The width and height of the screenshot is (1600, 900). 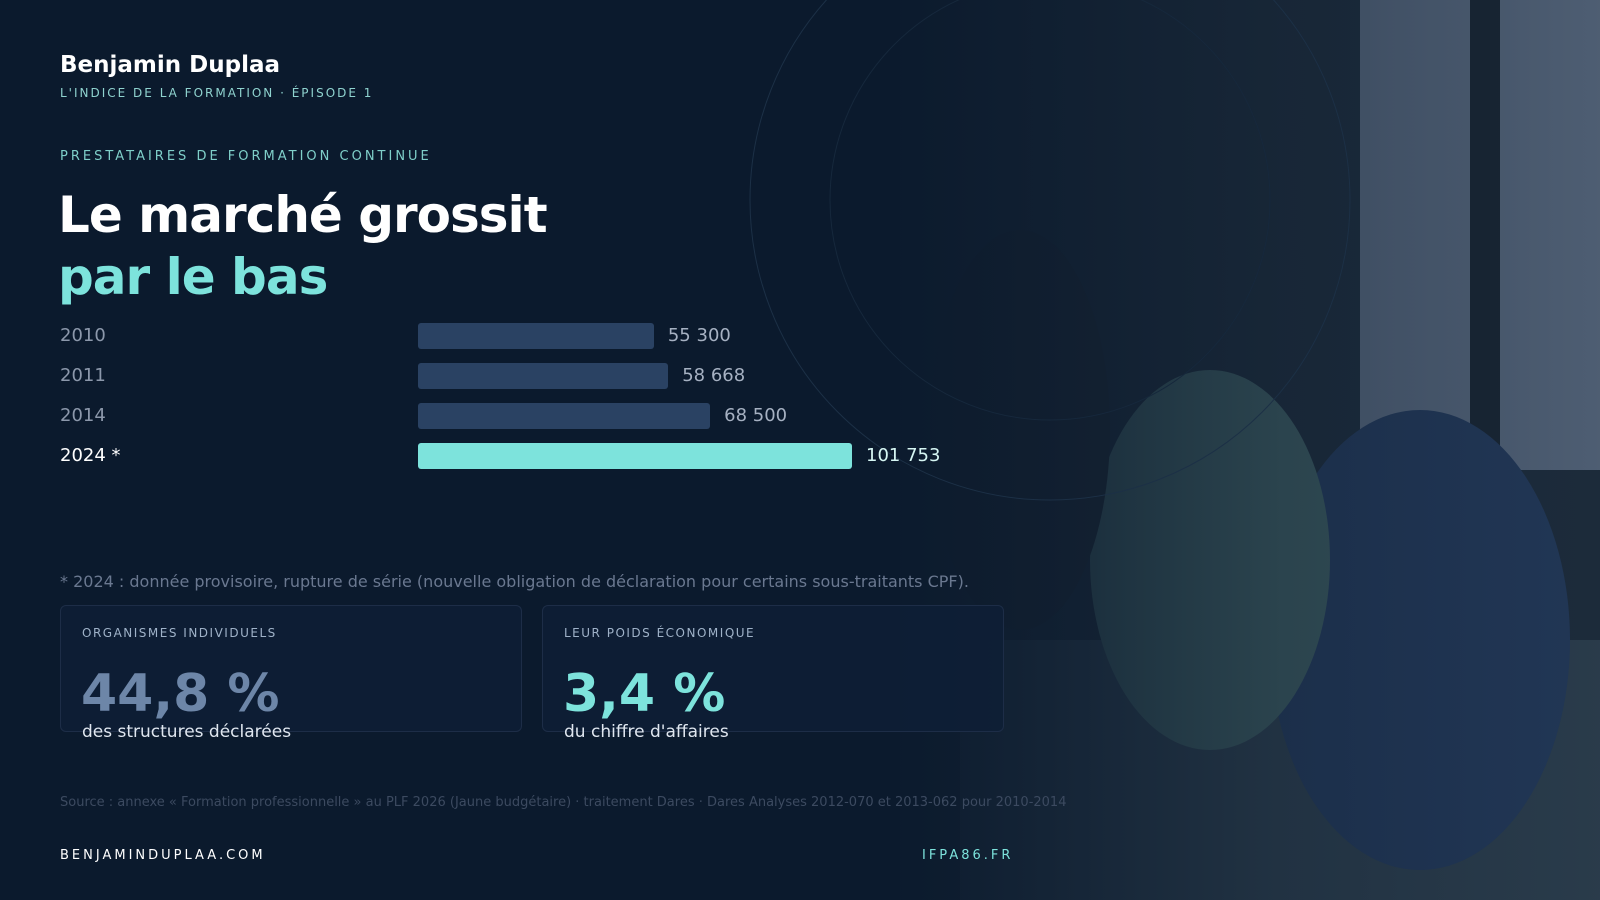 What do you see at coordinates (170, 65) in the screenshot?
I see `author: Benjamin Duplaa` at bounding box center [170, 65].